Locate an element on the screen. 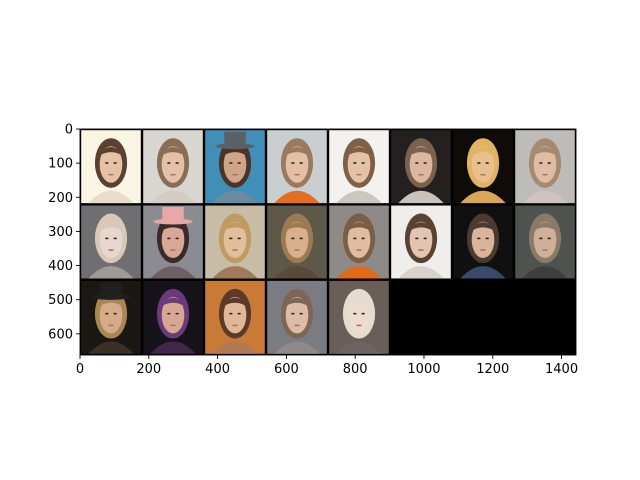 Image resolution: width=640 pixels, height=480 pixels. x-tick-label: 200 is located at coordinates (148, 369).